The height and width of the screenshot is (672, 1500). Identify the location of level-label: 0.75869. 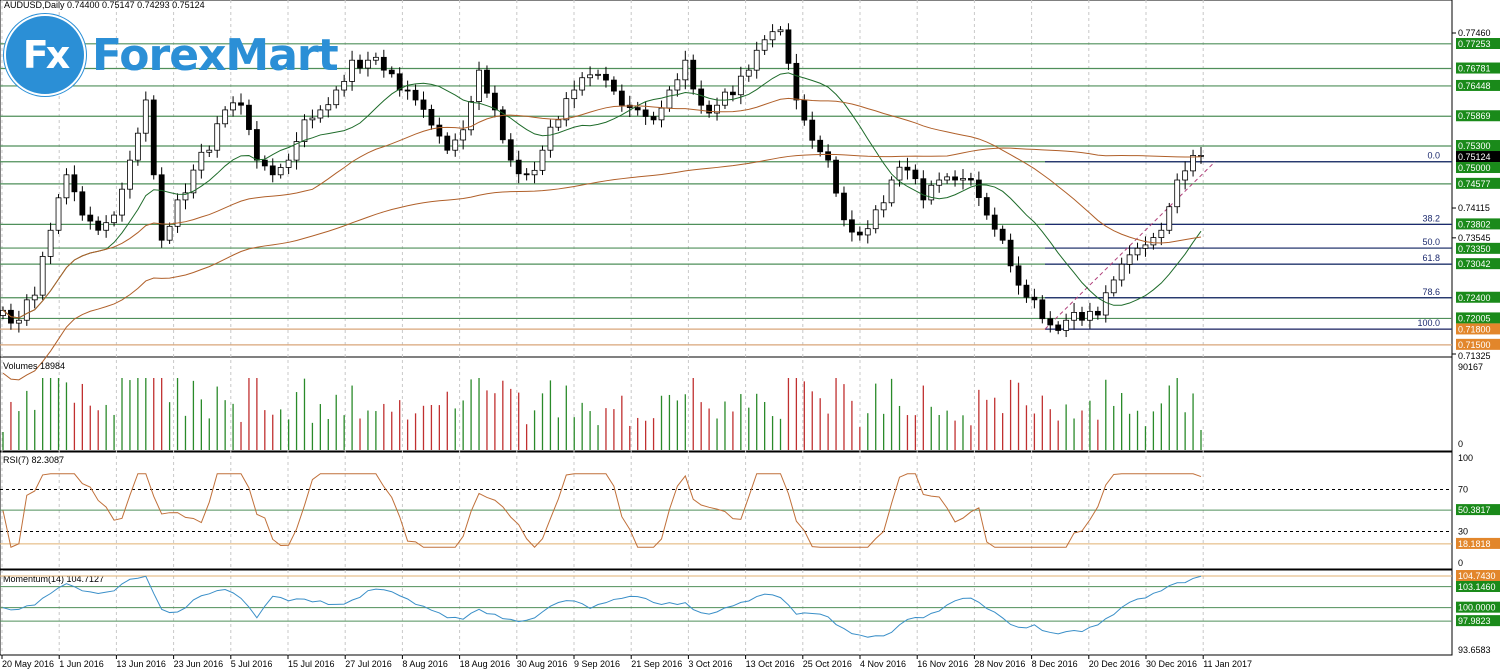
(1474, 116).